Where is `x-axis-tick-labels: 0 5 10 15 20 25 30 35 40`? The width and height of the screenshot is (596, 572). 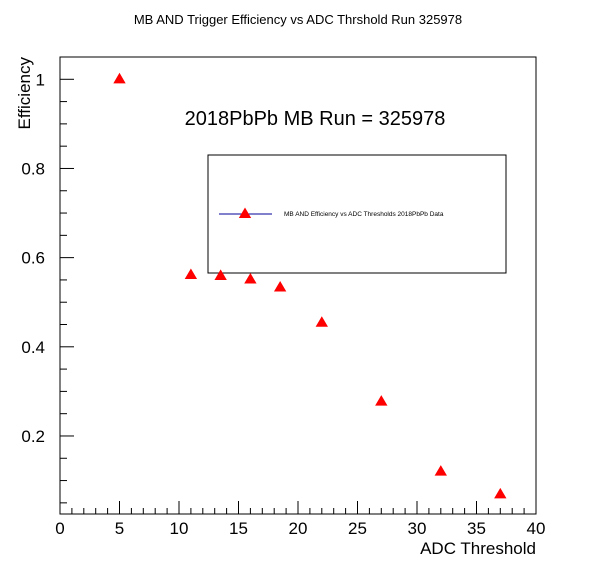
x-axis-tick-labels: 0 5 10 15 20 25 30 35 40 is located at coordinates (300, 528).